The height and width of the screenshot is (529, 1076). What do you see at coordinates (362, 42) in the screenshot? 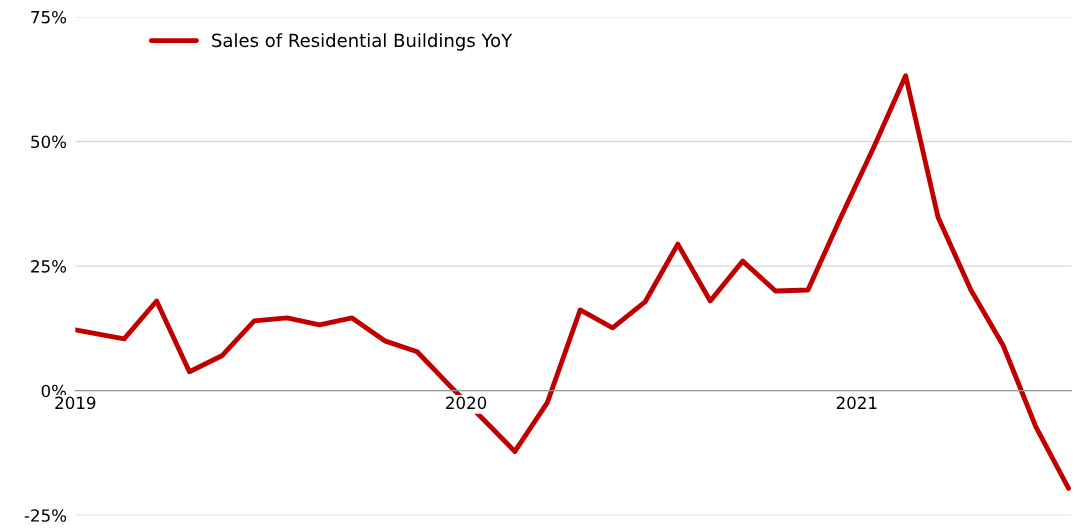
I see `legend-label: Sales of Residential Buildings YoY` at bounding box center [362, 42].